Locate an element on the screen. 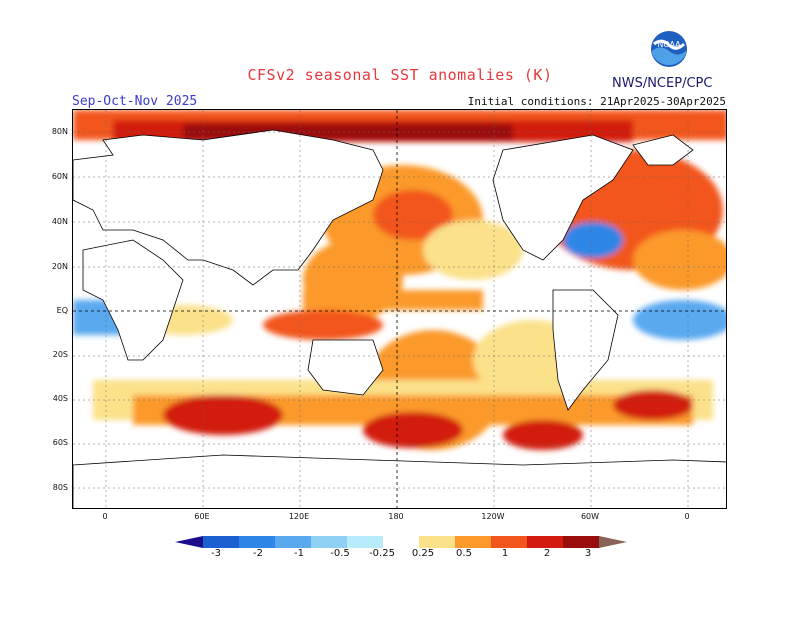  africa-shape is located at coordinates (133, 300).